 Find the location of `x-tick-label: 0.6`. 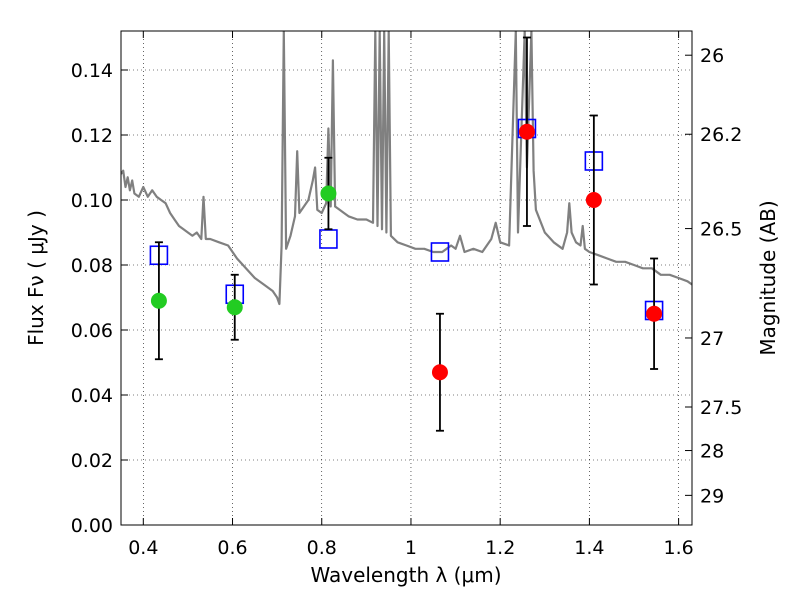

x-tick-label: 0.6 is located at coordinates (232, 548).